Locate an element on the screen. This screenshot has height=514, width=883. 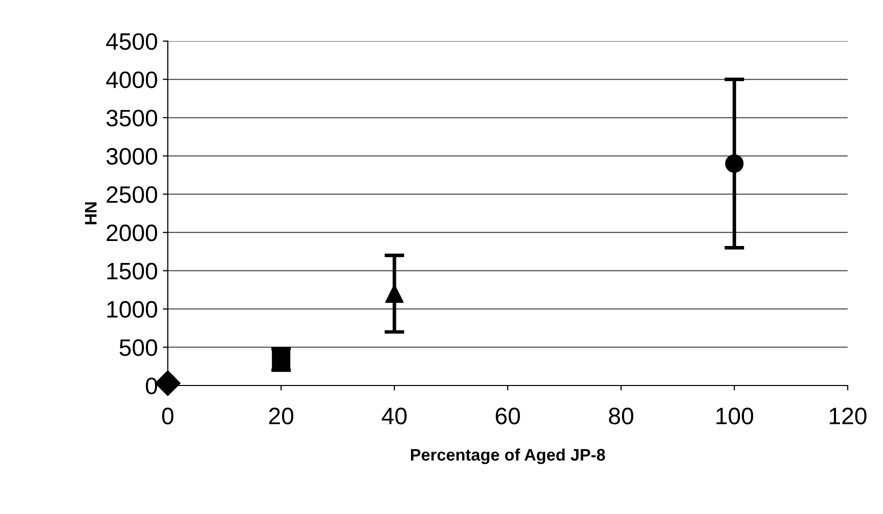
y-tick-label: 500 is located at coordinates (139, 347).